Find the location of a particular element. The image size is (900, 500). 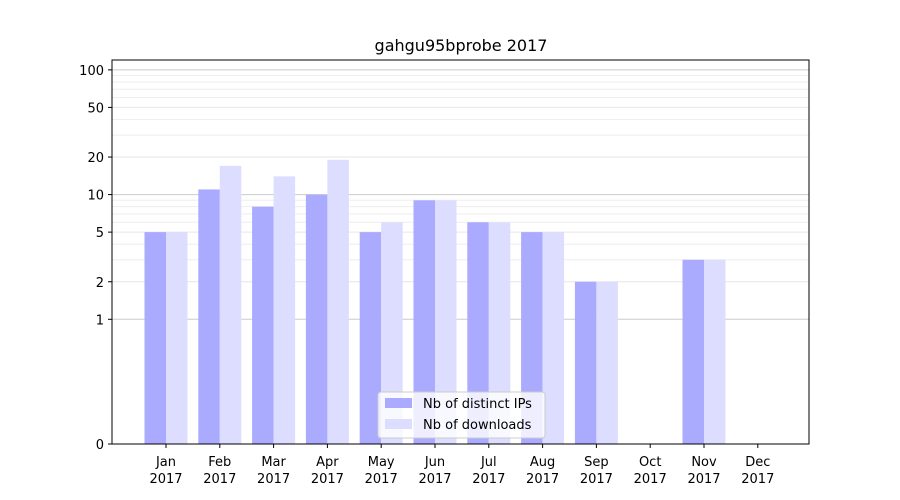

y-tick-label: 10 is located at coordinates (95, 196).